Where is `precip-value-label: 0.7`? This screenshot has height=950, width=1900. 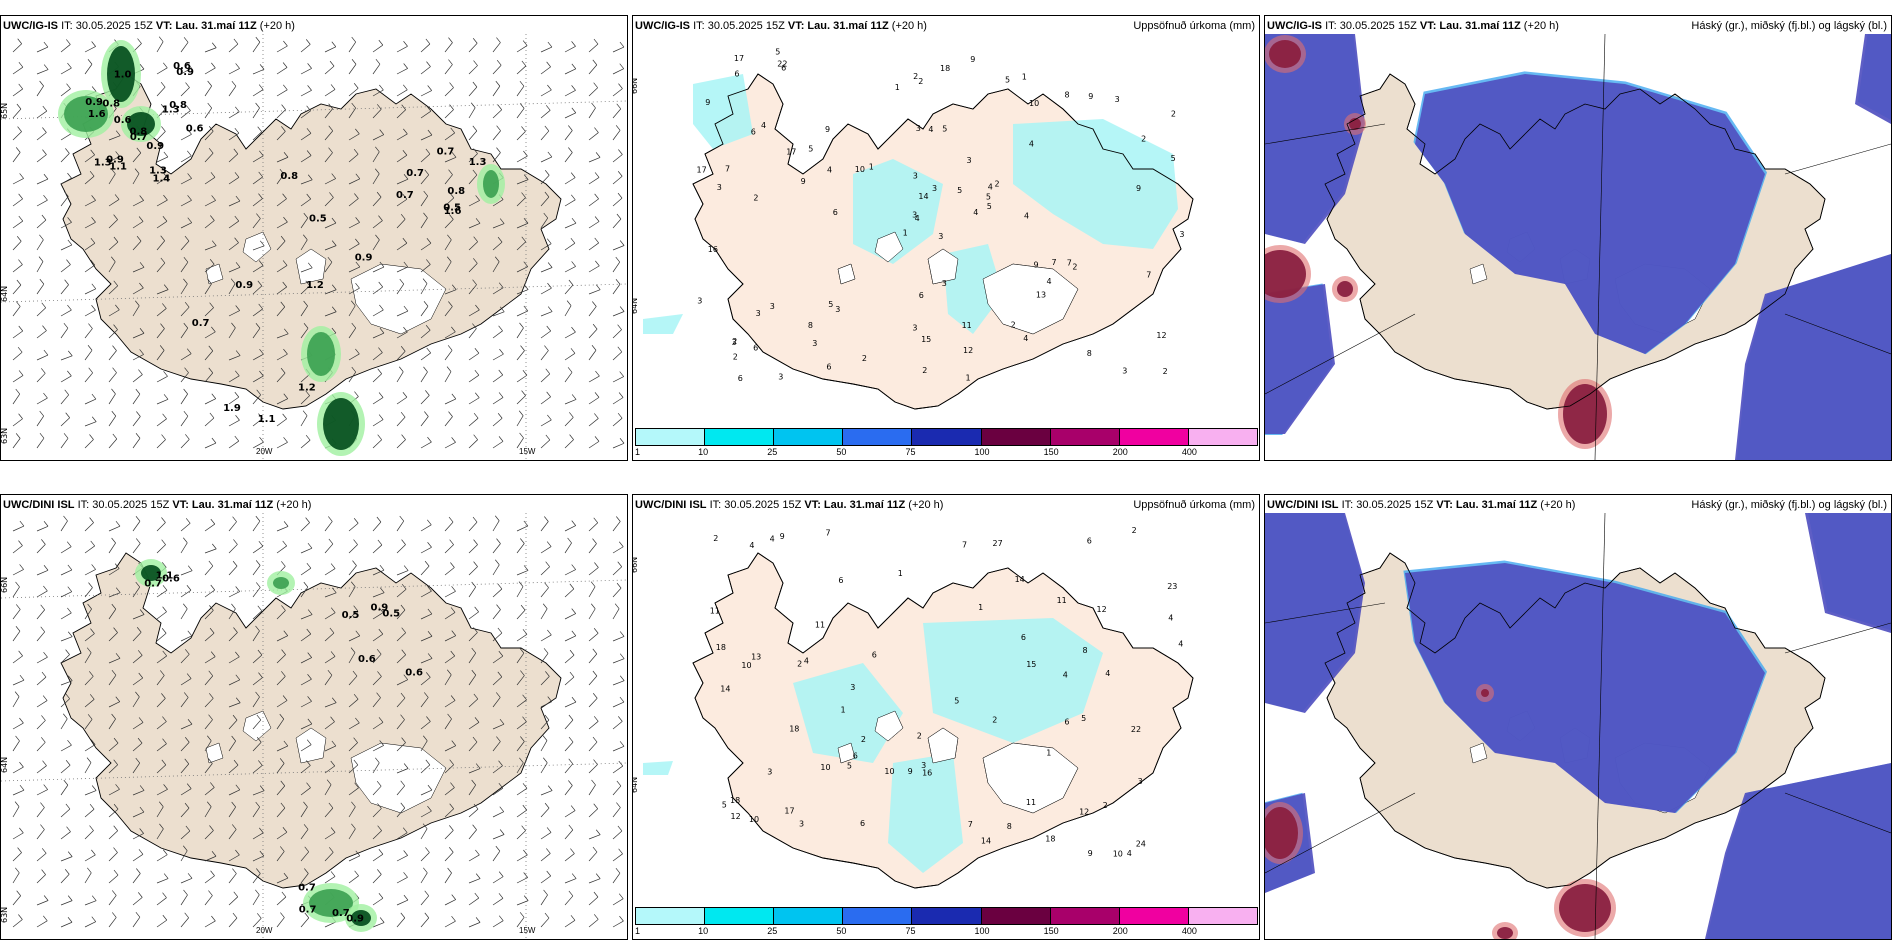
precip-value-label: 0.7 is located at coordinates (139, 137).